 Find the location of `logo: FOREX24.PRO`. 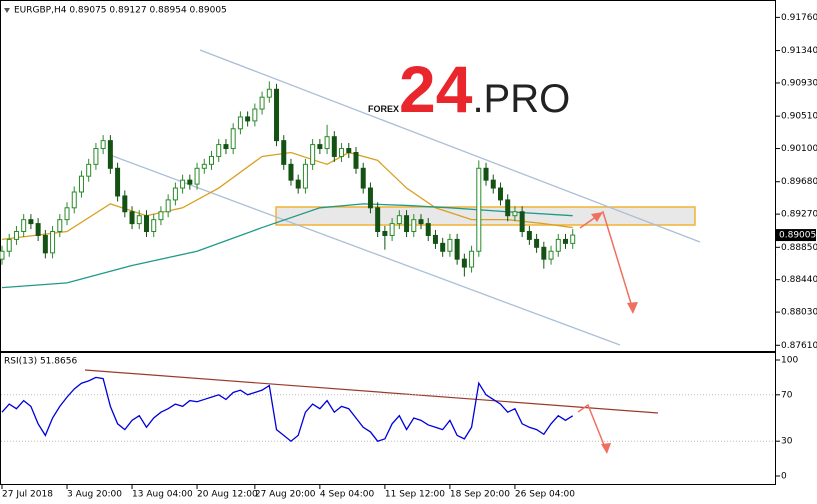

logo: FOREX24.PRO is located at coordinates (469, 89).